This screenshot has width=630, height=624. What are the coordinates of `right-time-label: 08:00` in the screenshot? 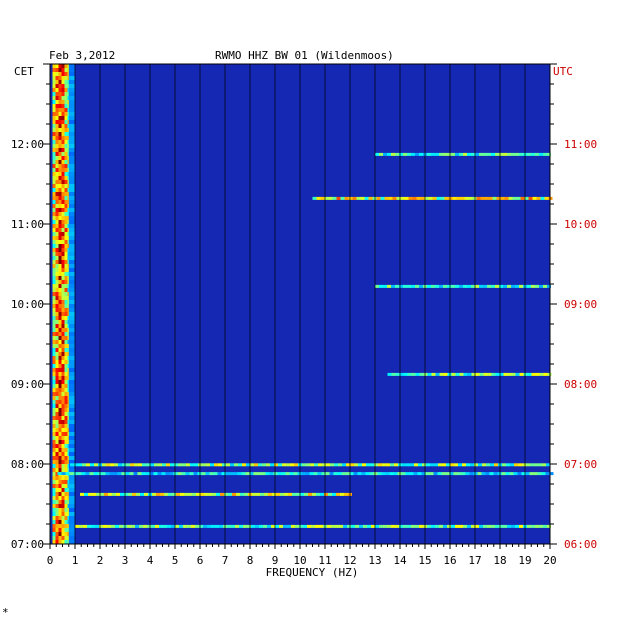 It's located at (580, 384).